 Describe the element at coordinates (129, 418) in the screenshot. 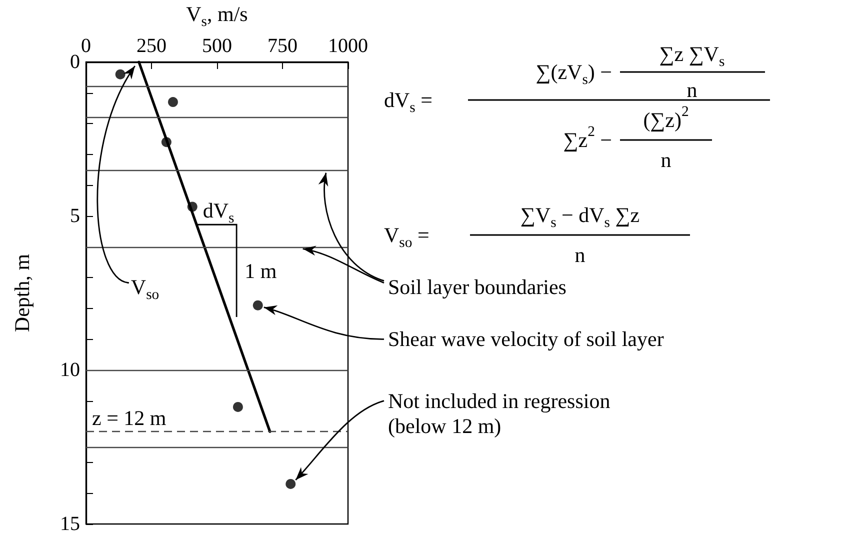

I see `ref-line-label: z = 12 m` at that location.